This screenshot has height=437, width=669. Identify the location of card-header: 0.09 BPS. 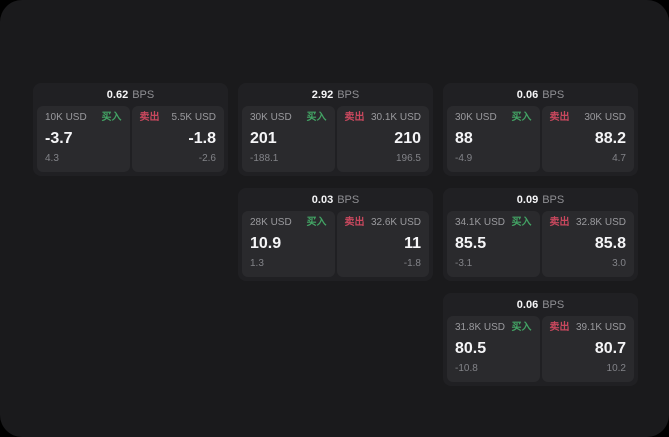
(540, 199).